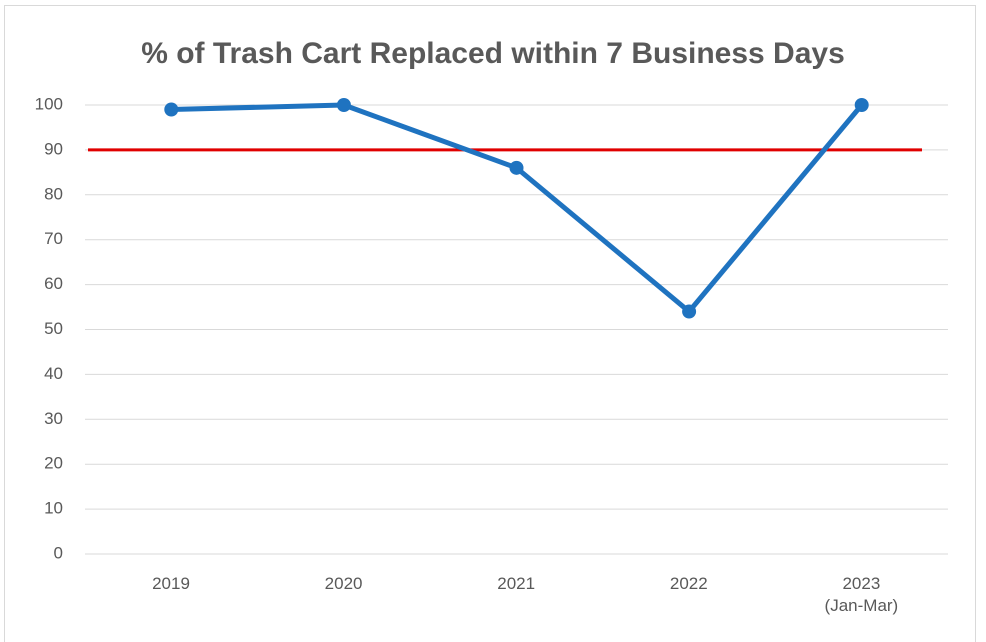 This screenshot has height=642, width=986. What do you see at coordinates (53, 283) in the screenshot?
I see `y-tick-label: 60` at bounding box center [53, 283].